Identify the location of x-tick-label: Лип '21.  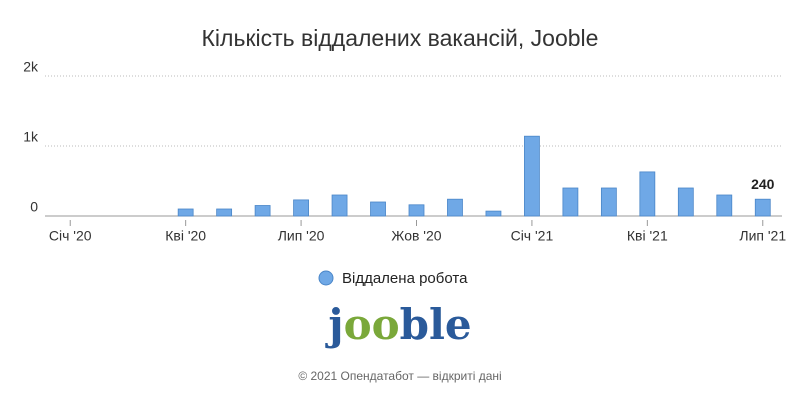
(762, 236).